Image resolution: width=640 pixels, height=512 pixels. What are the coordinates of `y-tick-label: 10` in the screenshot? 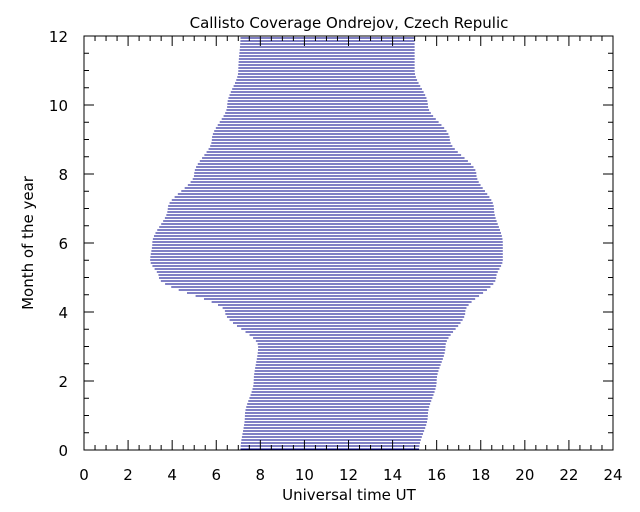 It's located at (58, 106).